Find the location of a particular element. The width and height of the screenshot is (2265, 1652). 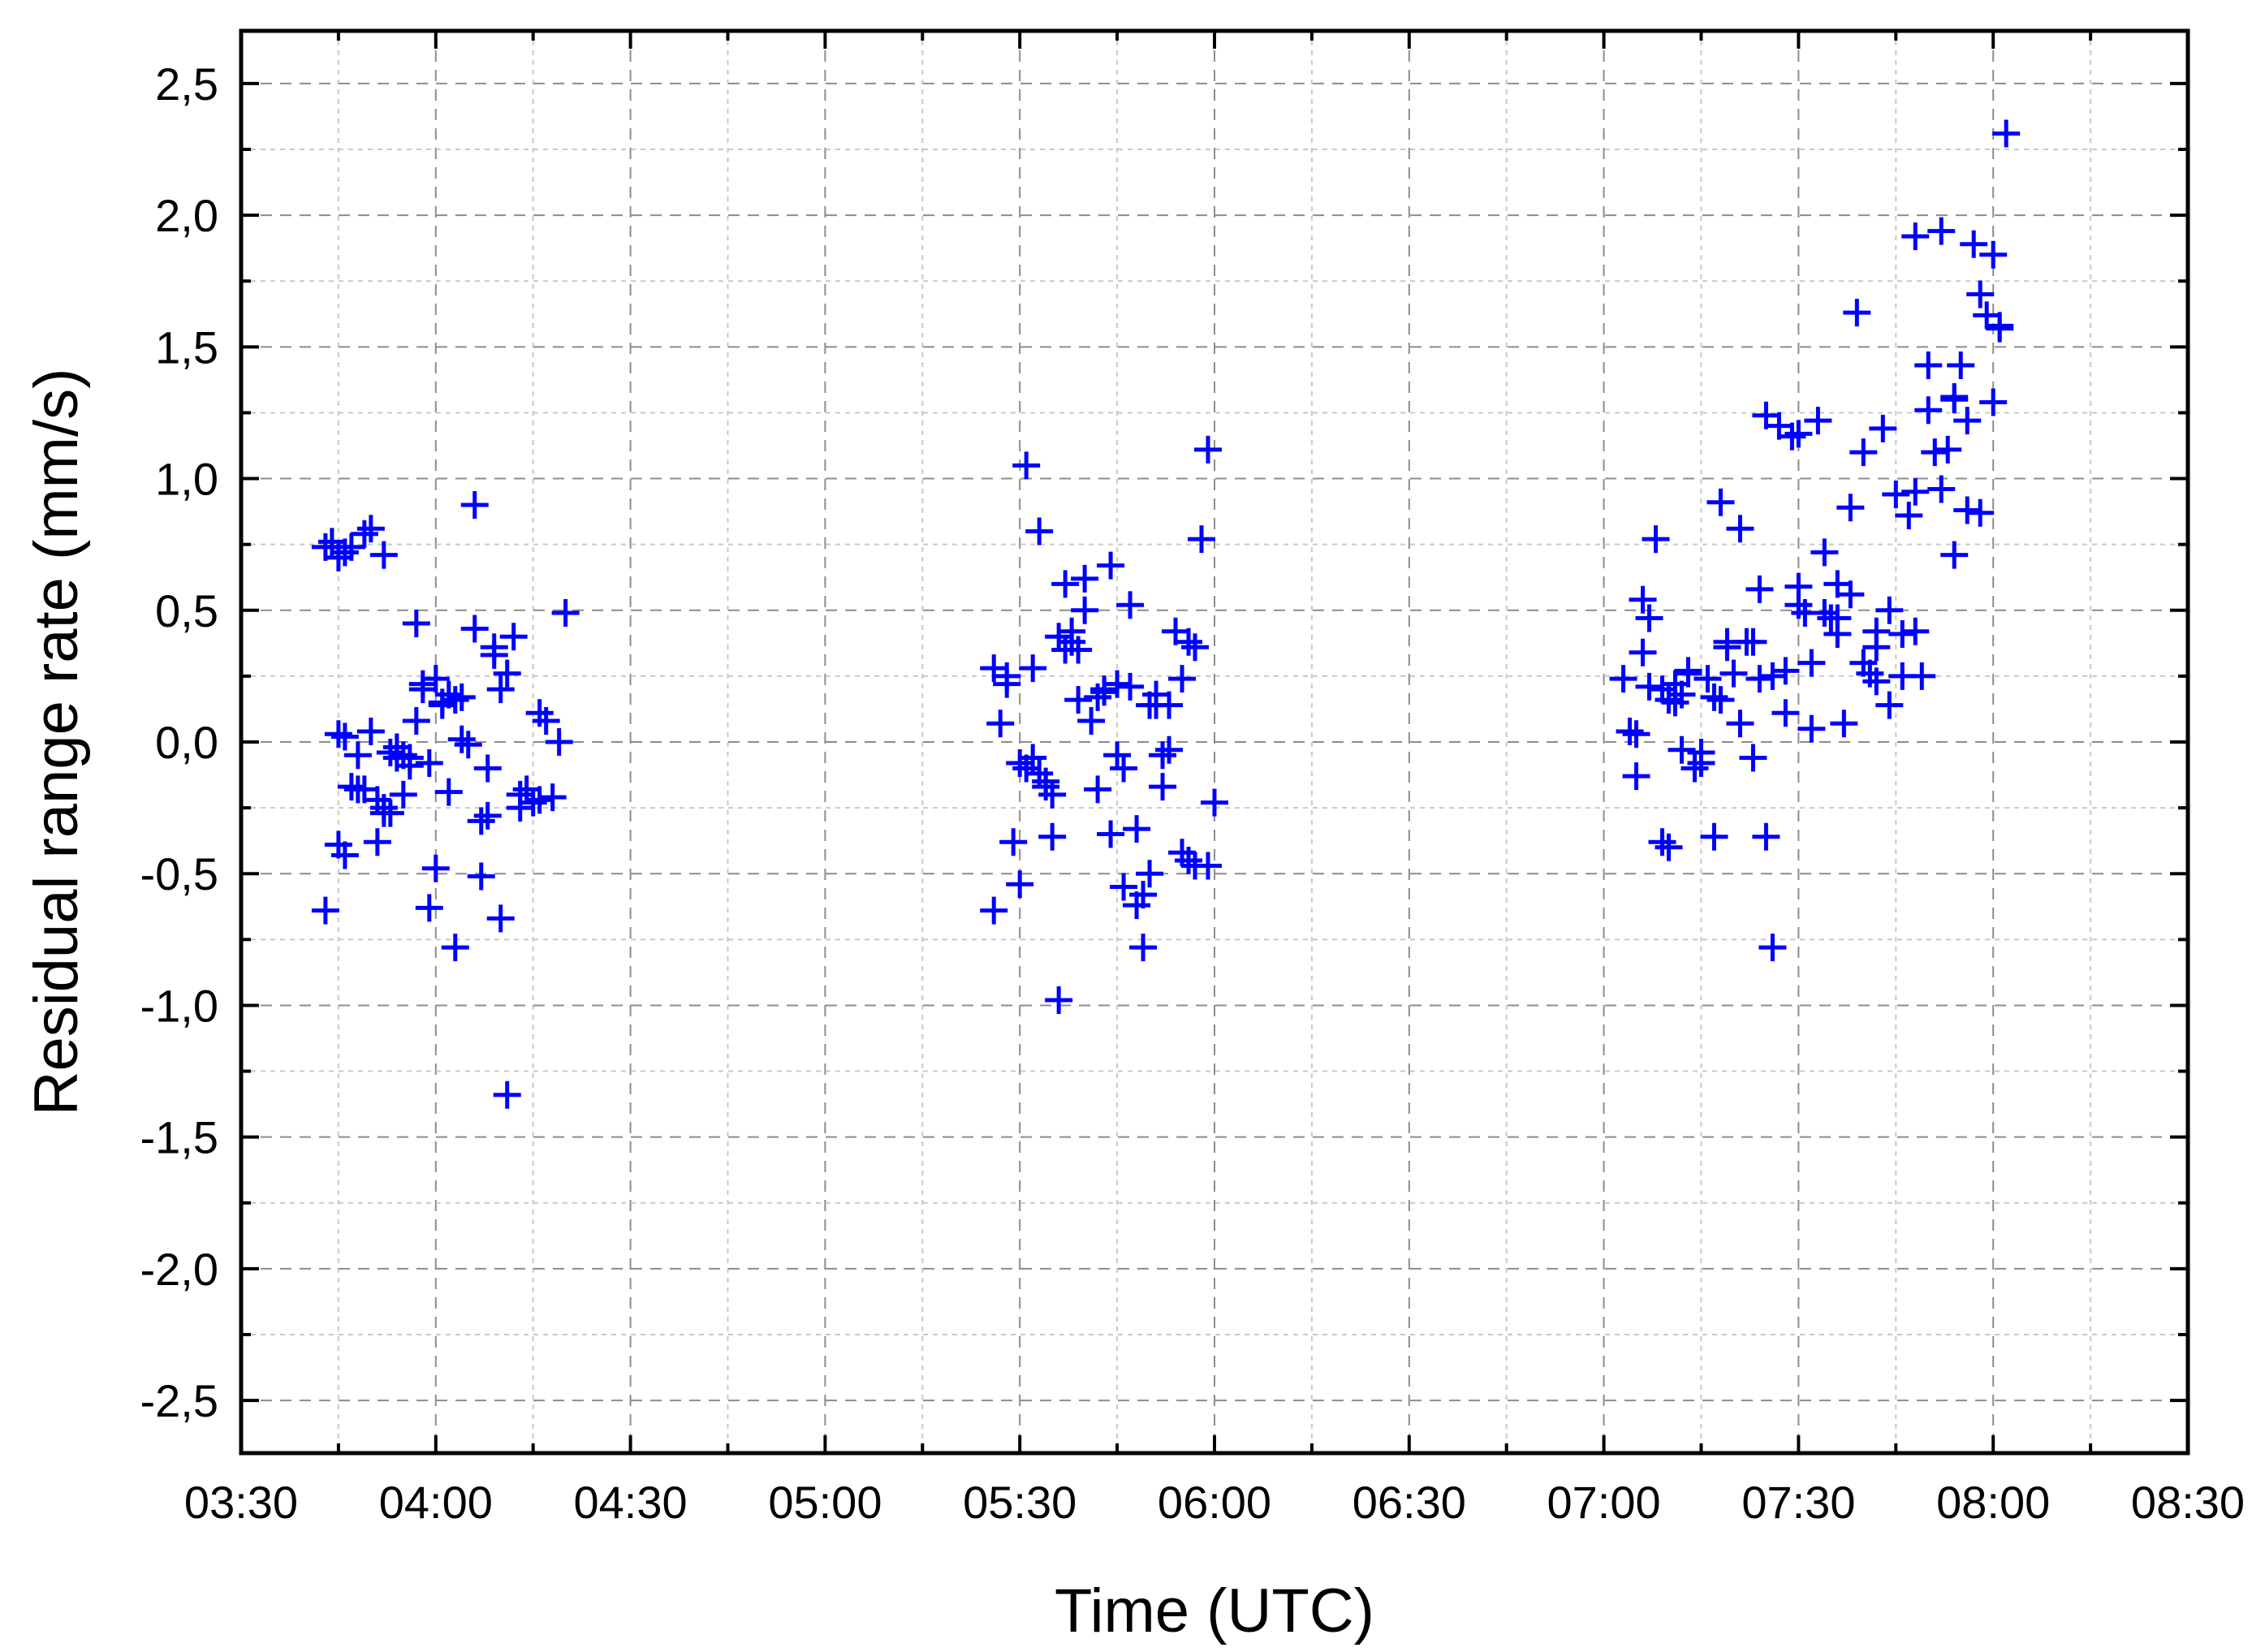

x-tick-label: 05:30 is located at coordinates (1019, 1502).